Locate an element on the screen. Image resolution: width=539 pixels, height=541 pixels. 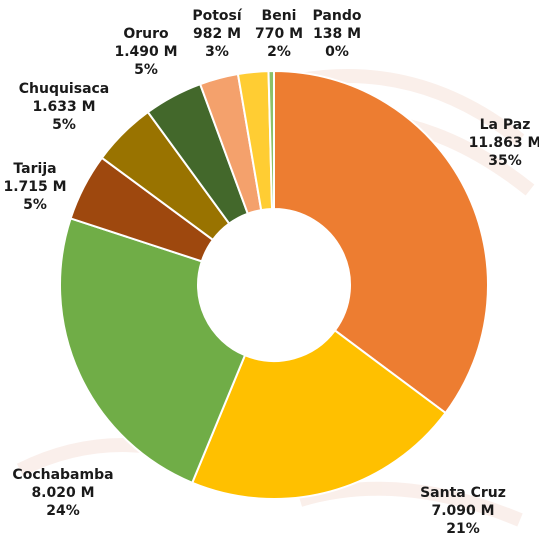
label-value: 1.490 M is located at coordinates (146, 52).